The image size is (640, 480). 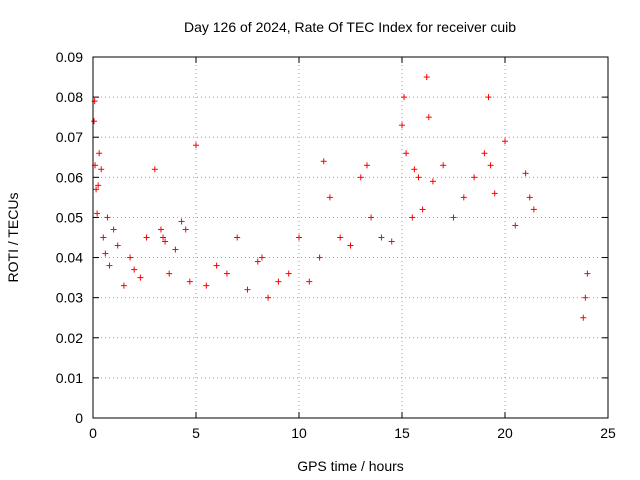 I want to click on x-tick-label: 0, so click(x=93, y=433).